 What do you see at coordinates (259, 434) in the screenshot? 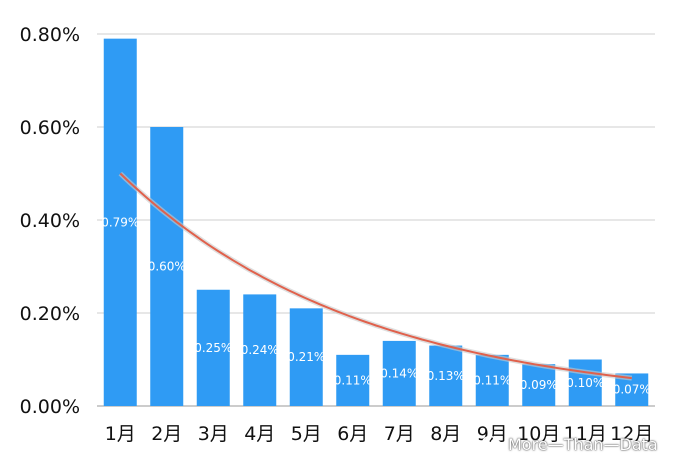
I see `x-tick-label: 4月` at bounding box center [259, 434].